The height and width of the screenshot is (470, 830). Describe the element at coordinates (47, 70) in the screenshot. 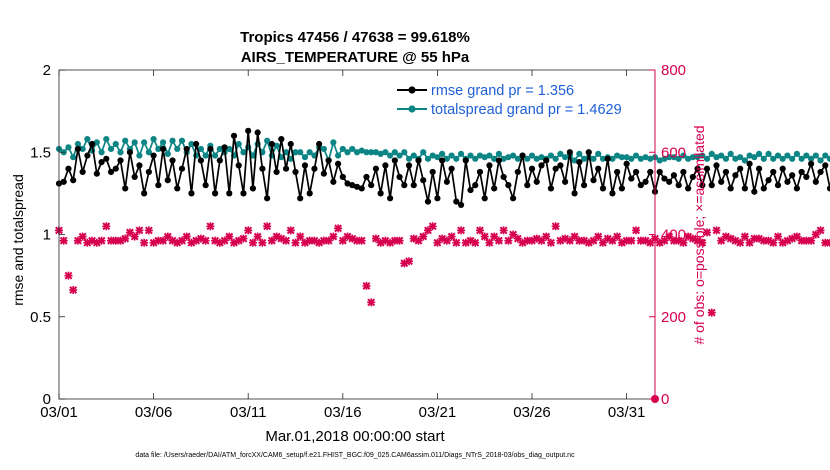

I see `y-tick-label: 2` at that location.